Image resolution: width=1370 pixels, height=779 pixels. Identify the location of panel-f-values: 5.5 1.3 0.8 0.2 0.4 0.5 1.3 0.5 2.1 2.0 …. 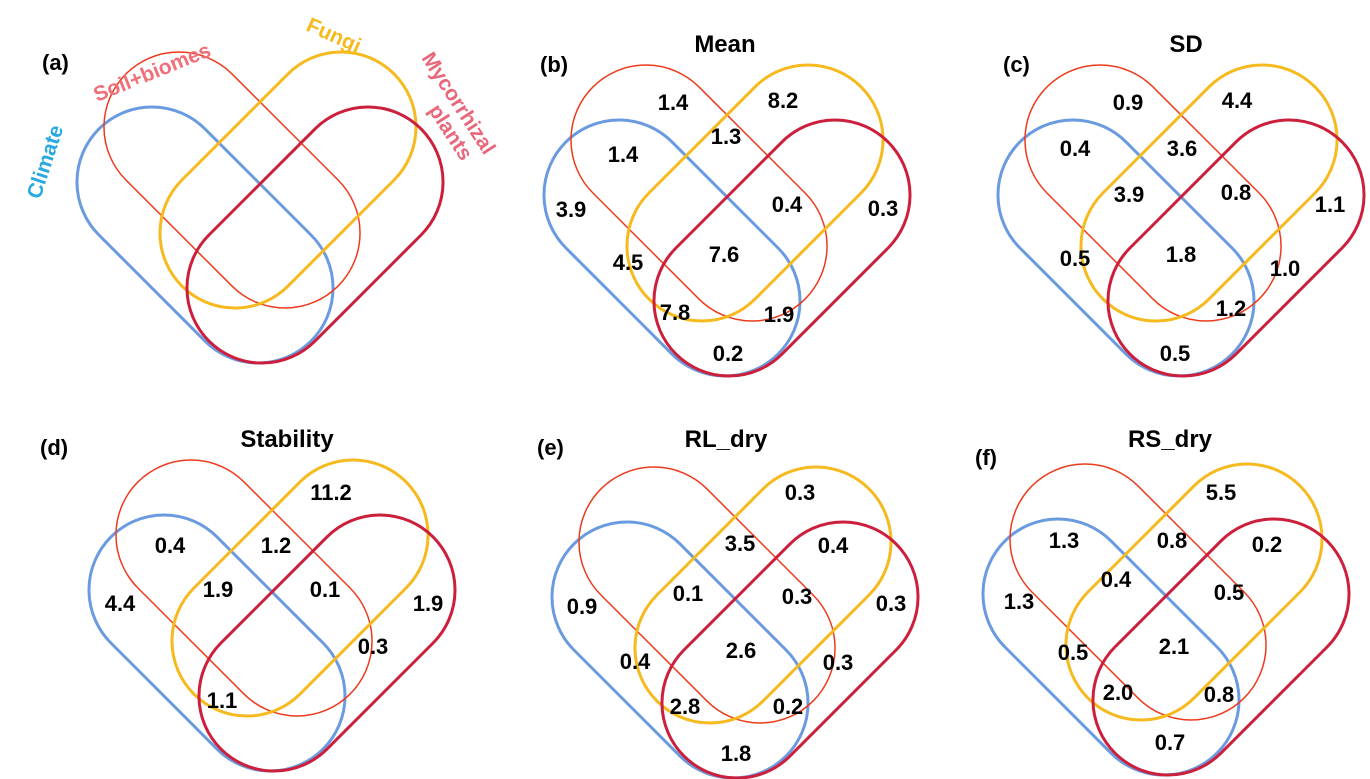
(1143, 617).